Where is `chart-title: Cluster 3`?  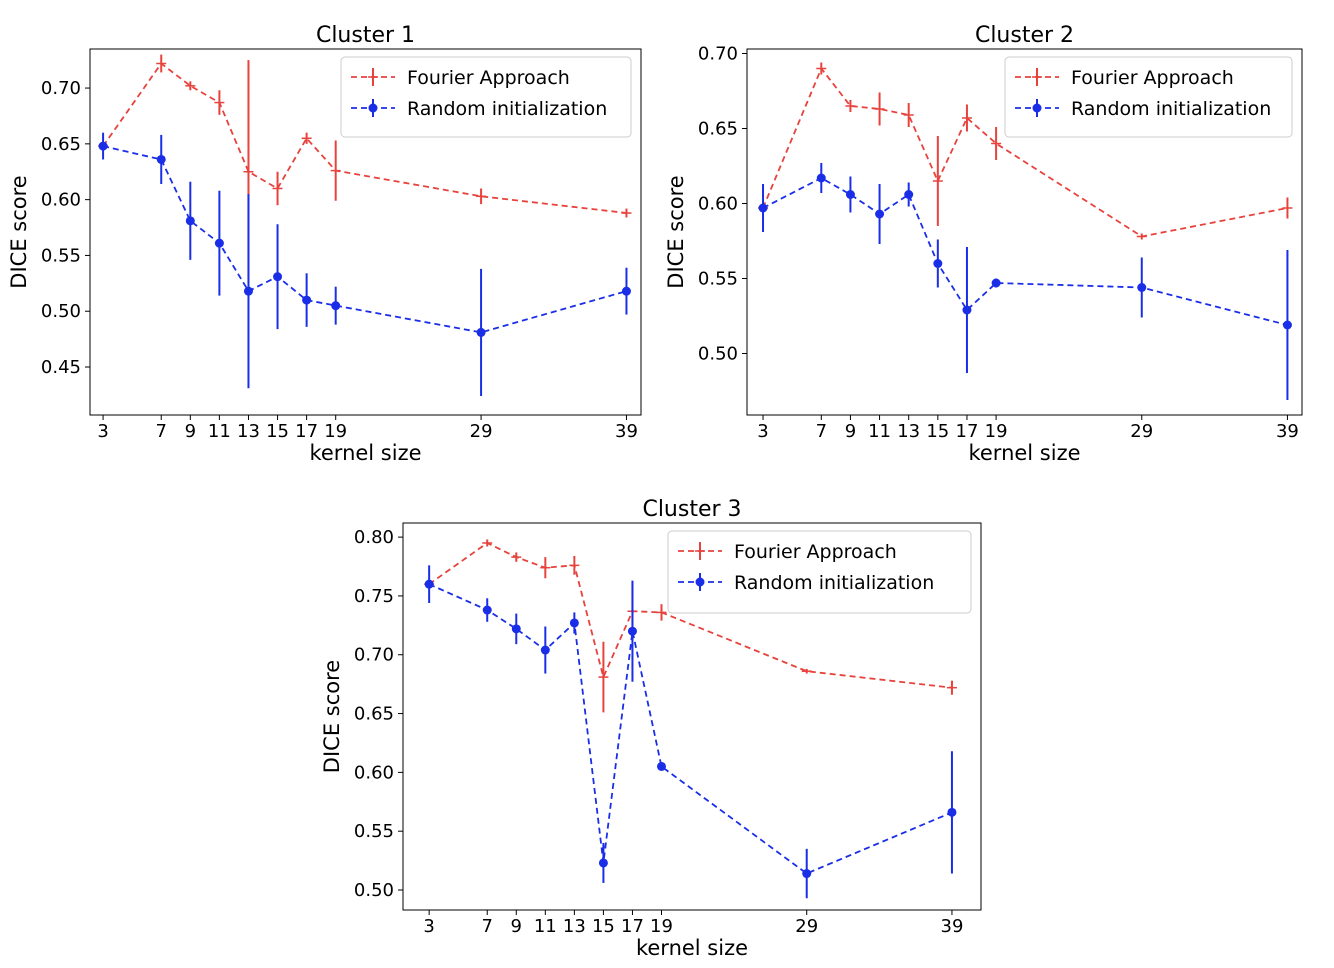
chart-title: Cluster 3 is located at coordinates (691, 509).